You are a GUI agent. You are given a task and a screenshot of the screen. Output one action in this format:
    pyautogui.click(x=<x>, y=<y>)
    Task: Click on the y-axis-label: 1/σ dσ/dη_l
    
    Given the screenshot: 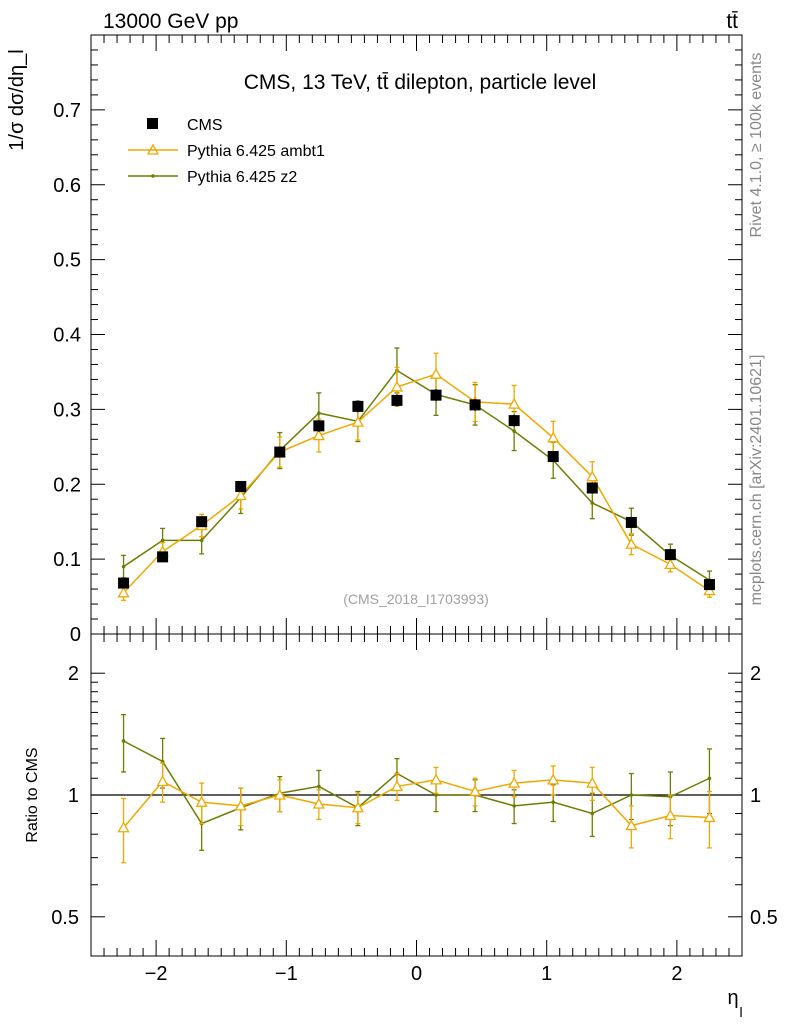 What is the action you would take?
    pyautogui.click(x=17, y=99)
    